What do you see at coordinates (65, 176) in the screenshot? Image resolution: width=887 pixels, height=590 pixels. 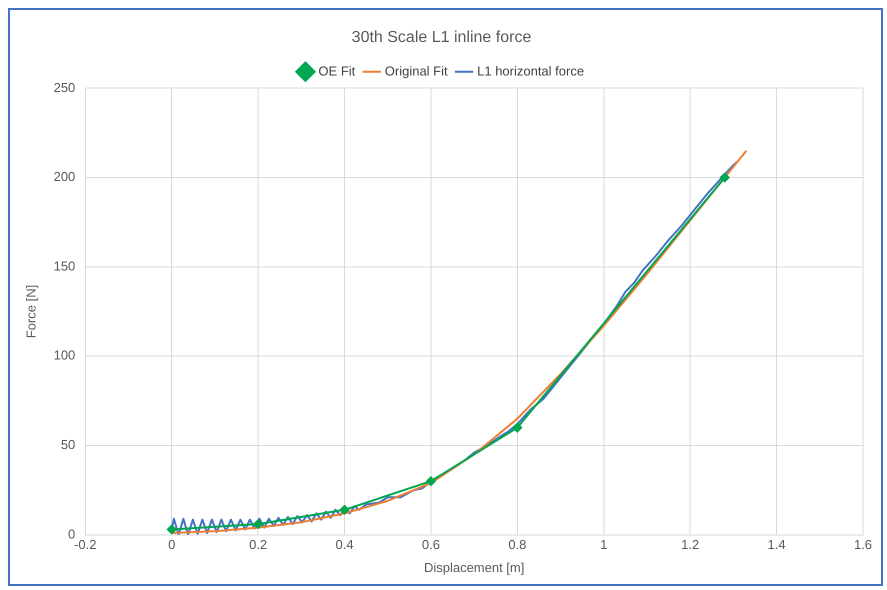 I see `y-tick-label: 200` at bounding box center [65, 176].